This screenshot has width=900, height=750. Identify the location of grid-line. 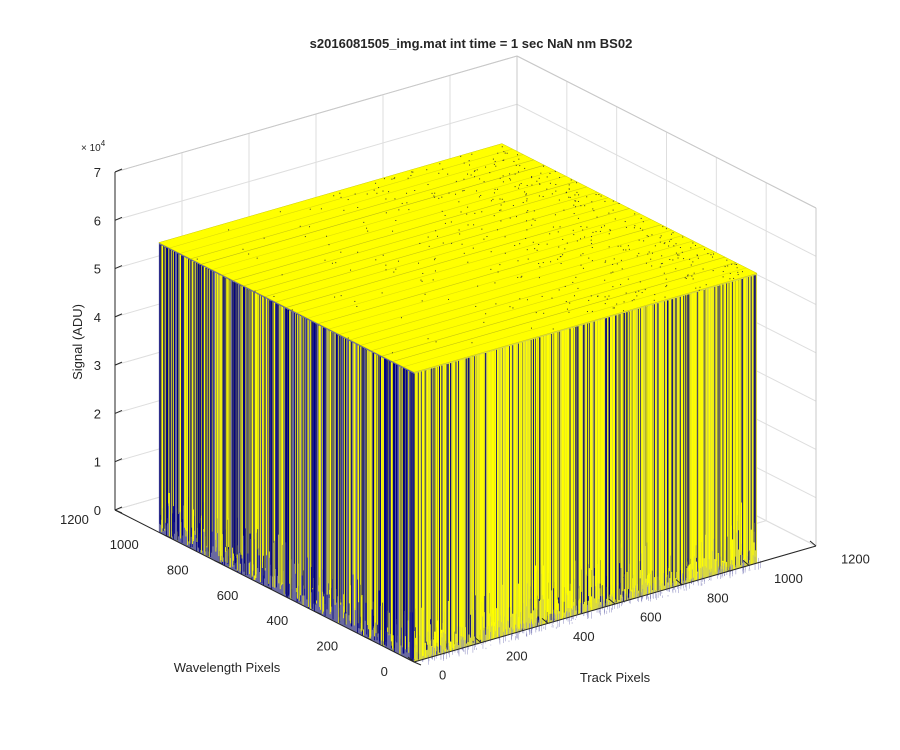
(666, 180).